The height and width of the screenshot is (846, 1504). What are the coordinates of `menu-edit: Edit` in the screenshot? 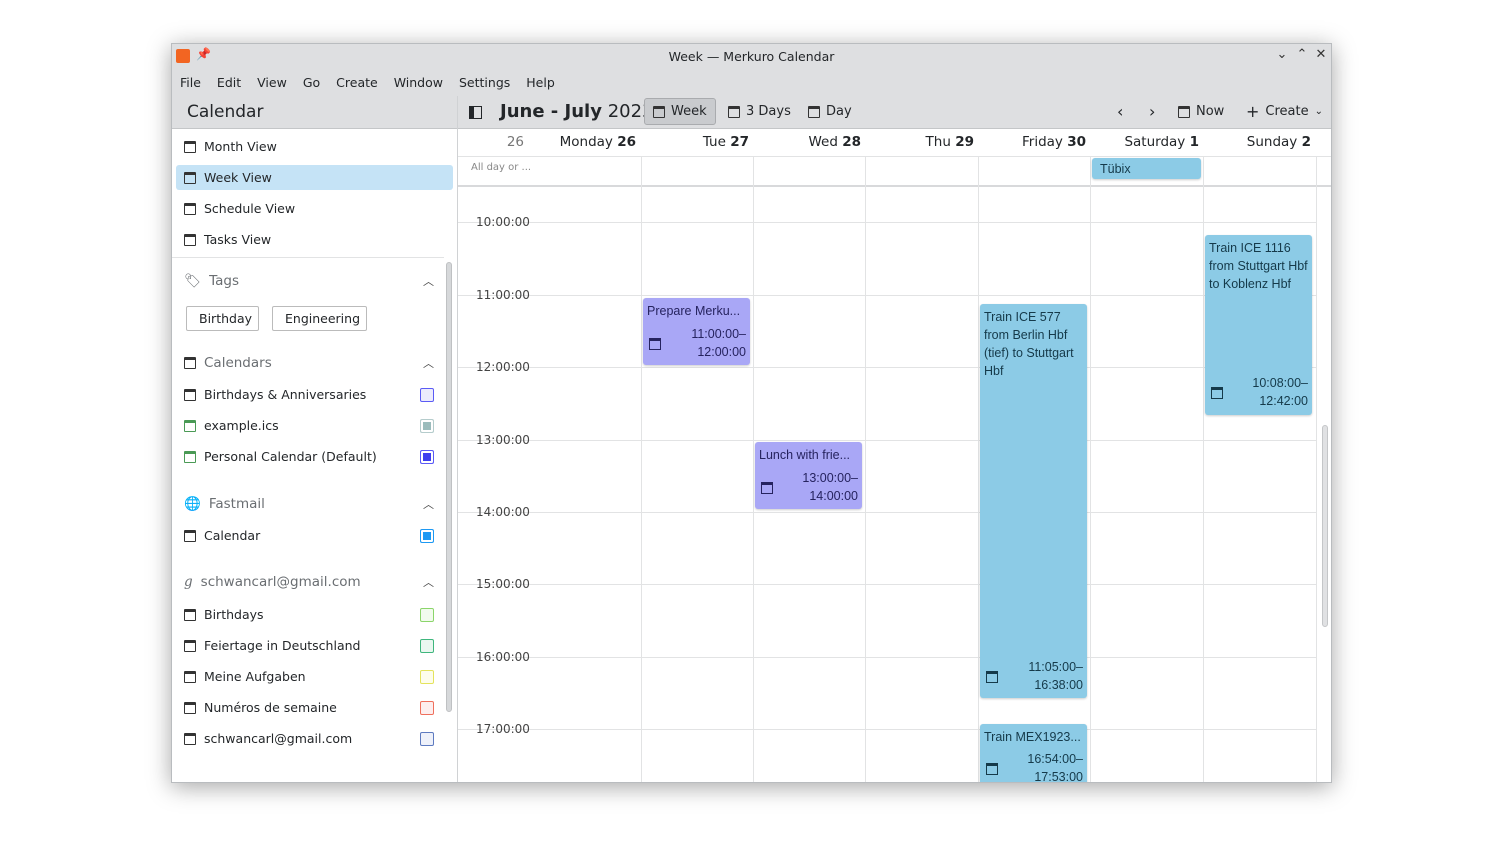 It's located at (229, 82).